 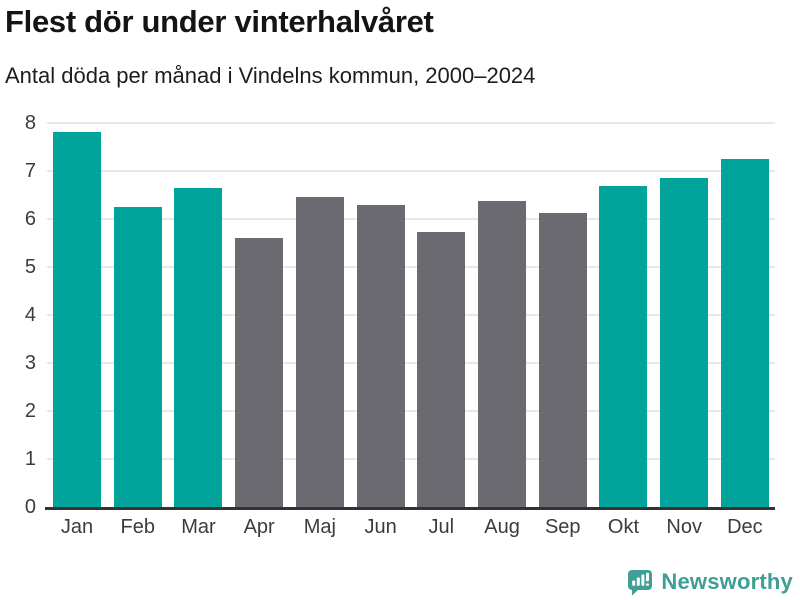 I want to click on bar-maj, so click(x=319, y=352).